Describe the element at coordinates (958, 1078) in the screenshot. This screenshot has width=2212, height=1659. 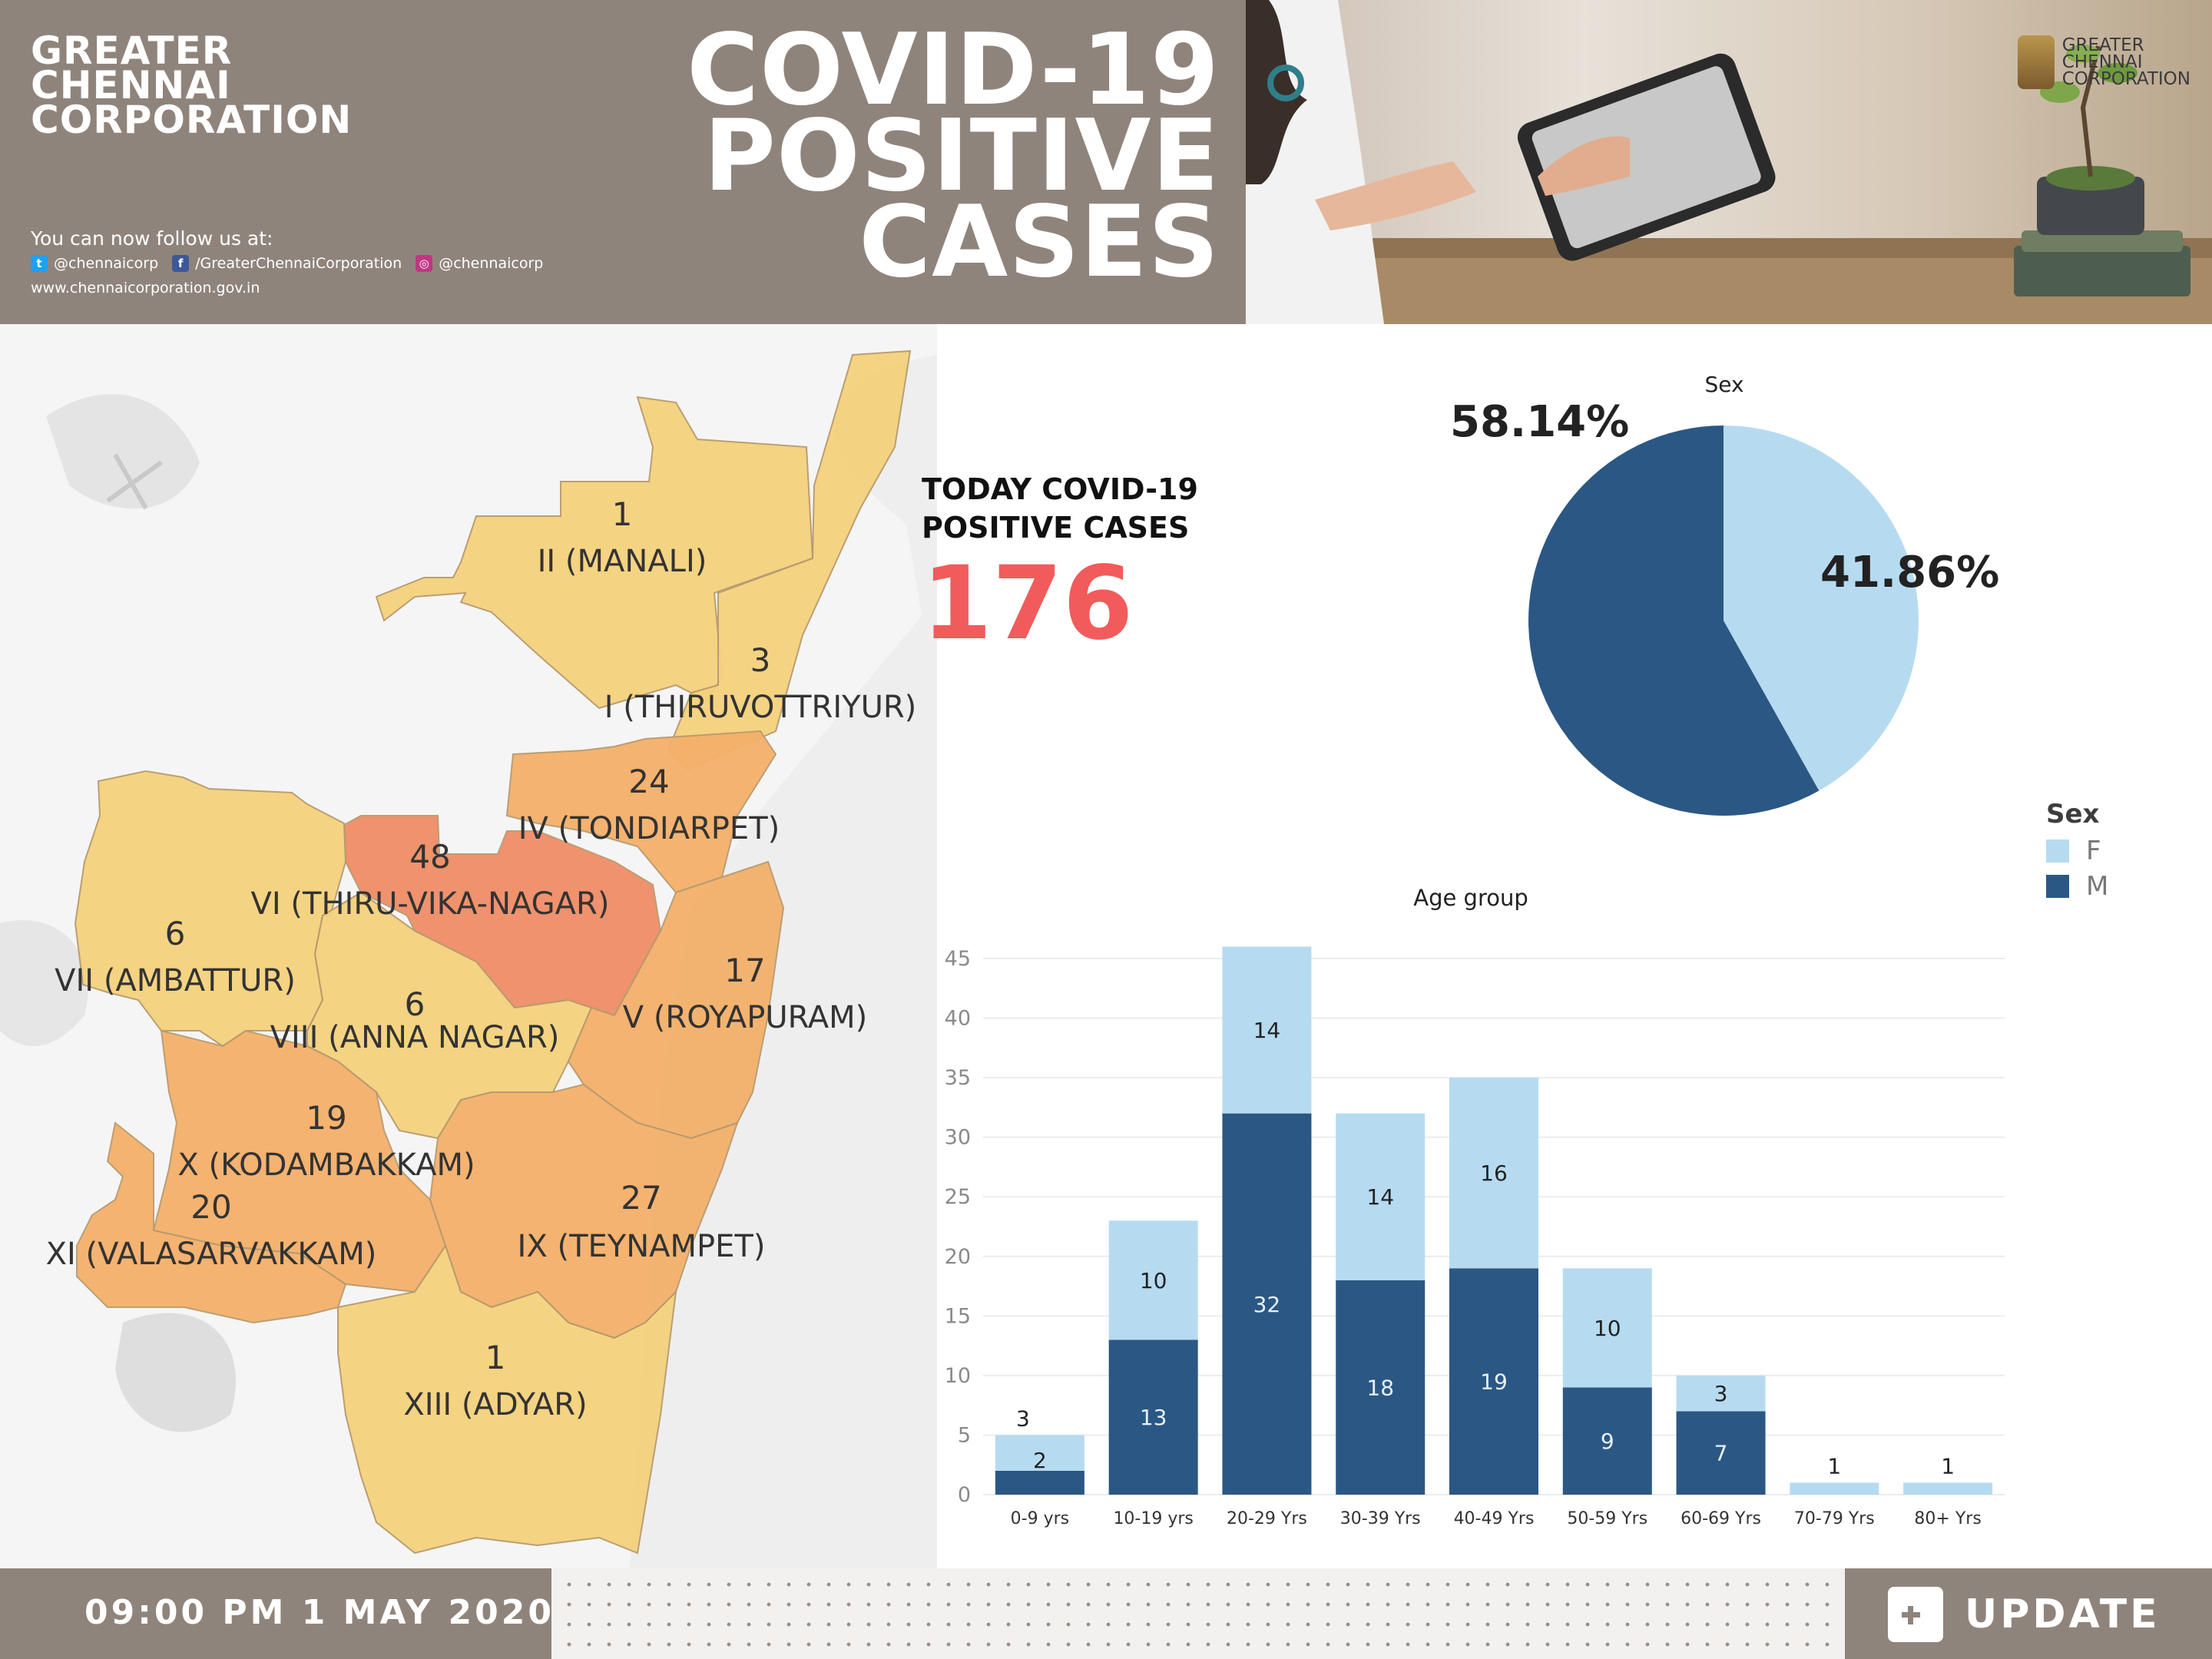
I see `y-tick-label: 35` at that location.